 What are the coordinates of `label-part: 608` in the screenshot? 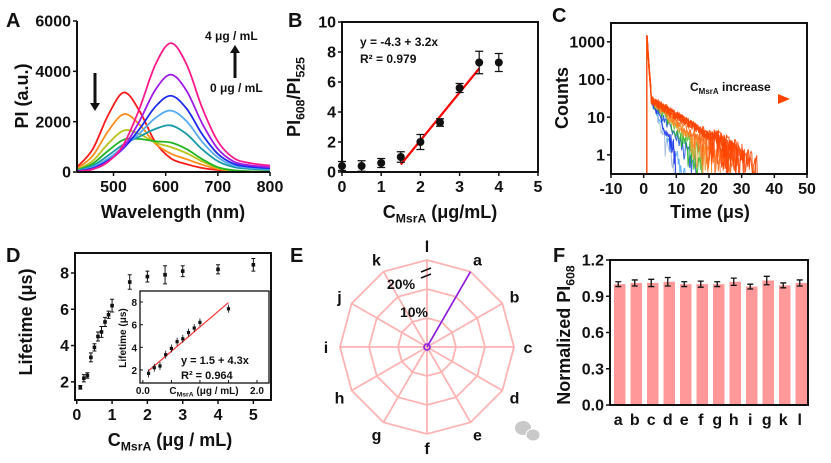 It's located at (301, 109).